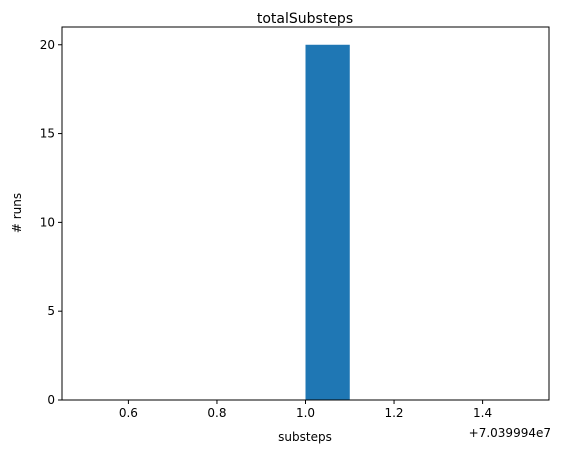 This screenshot has height=457, width=563. What do you see at coordinates (510, 433) in the screenshot?
I see `x-axis-offset-label: +7.039994e7` at bounding box center [510, 433].